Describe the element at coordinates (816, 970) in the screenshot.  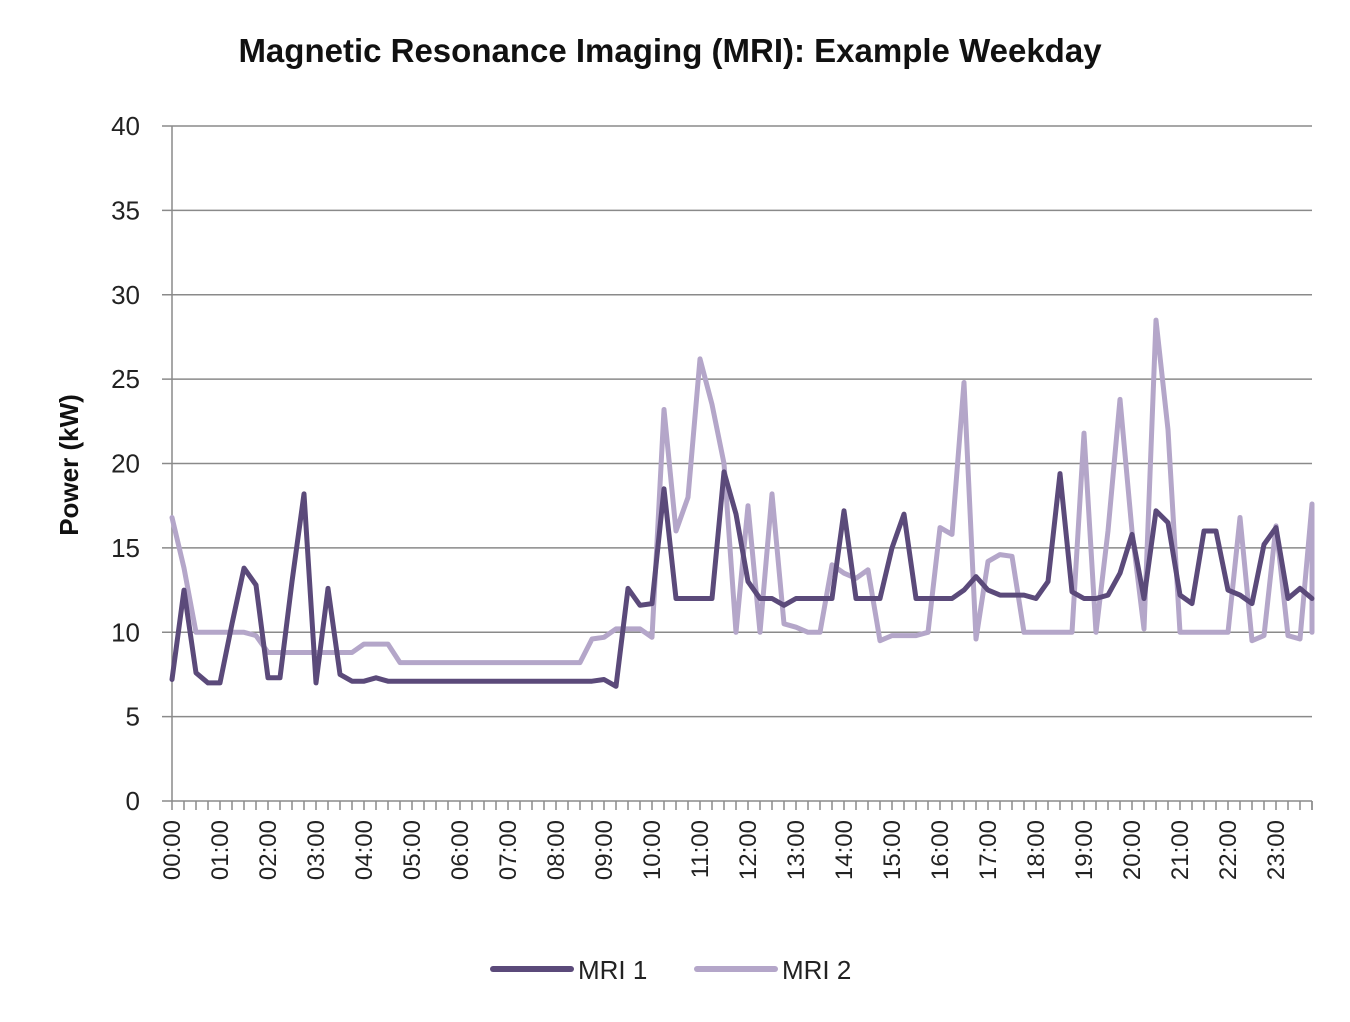
I see `legend-label-mri-2: MRI 2` at that location.